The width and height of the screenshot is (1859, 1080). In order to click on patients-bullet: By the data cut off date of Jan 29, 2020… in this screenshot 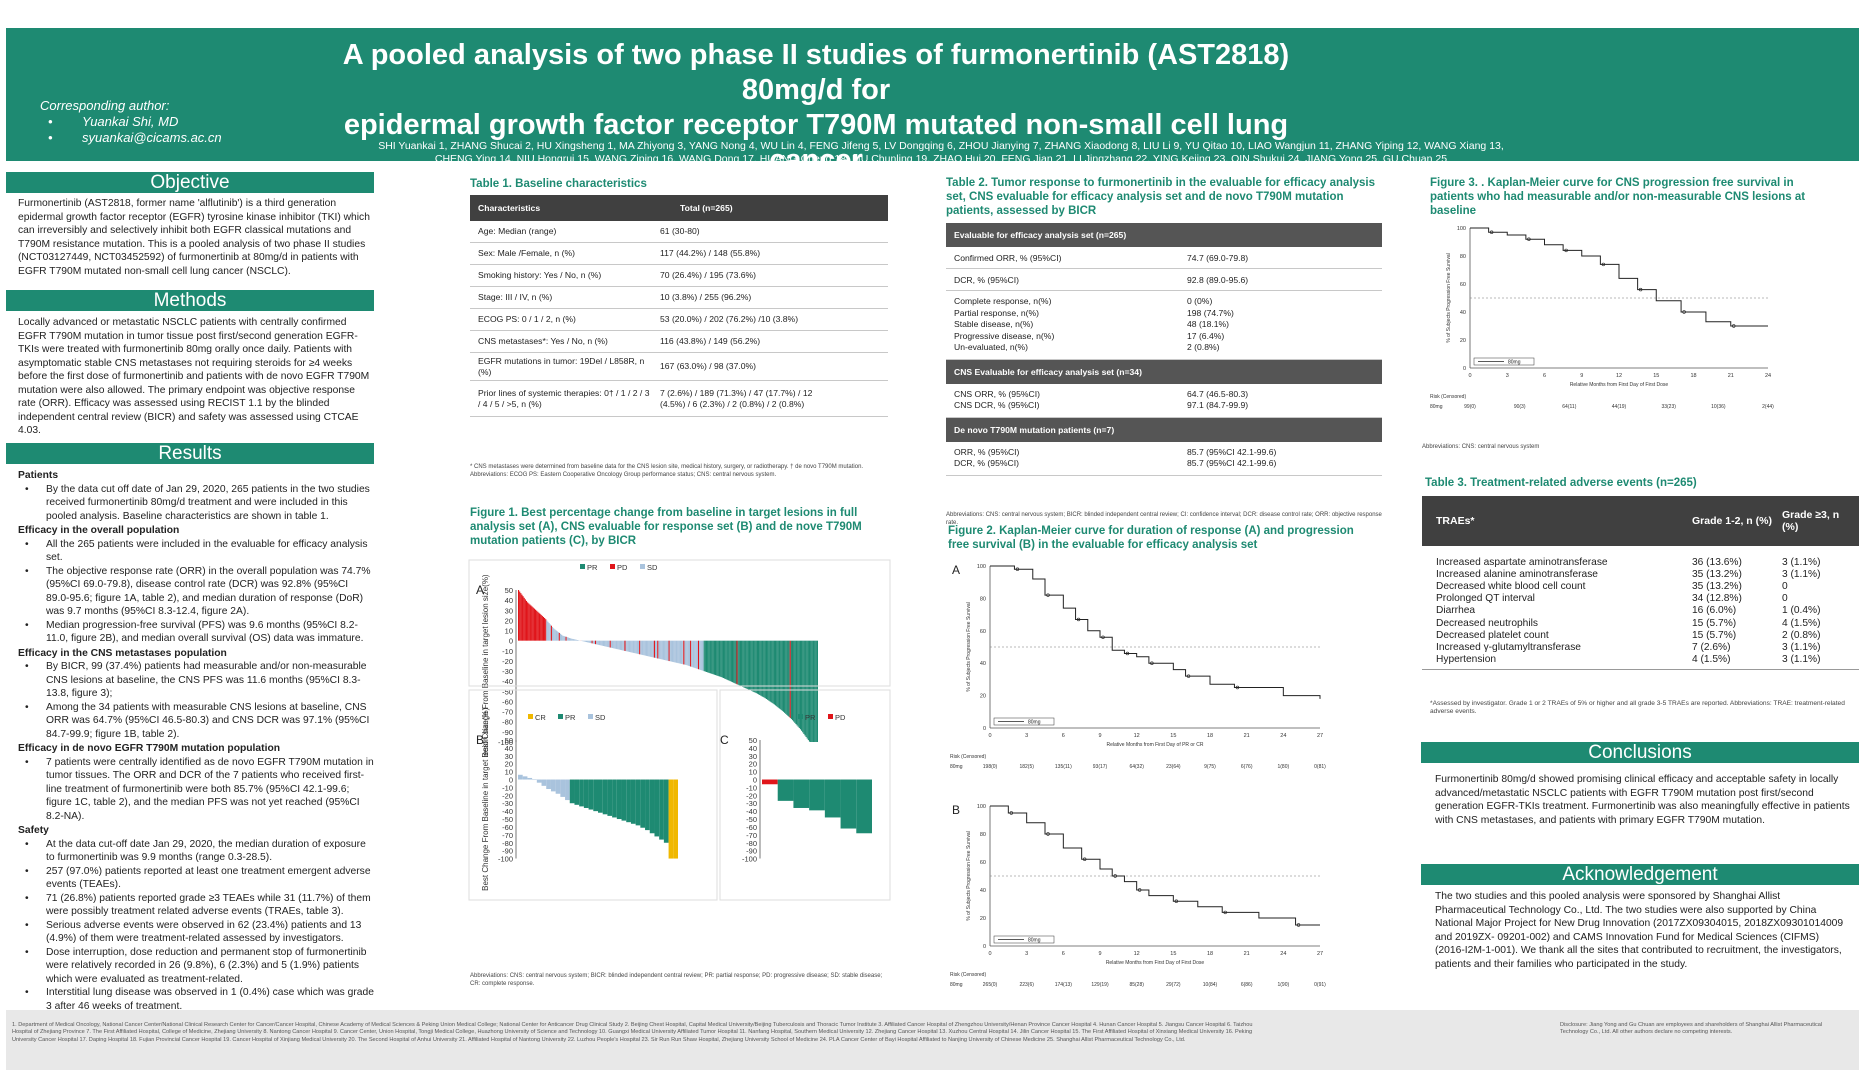, I will do `click(196, 503)`.